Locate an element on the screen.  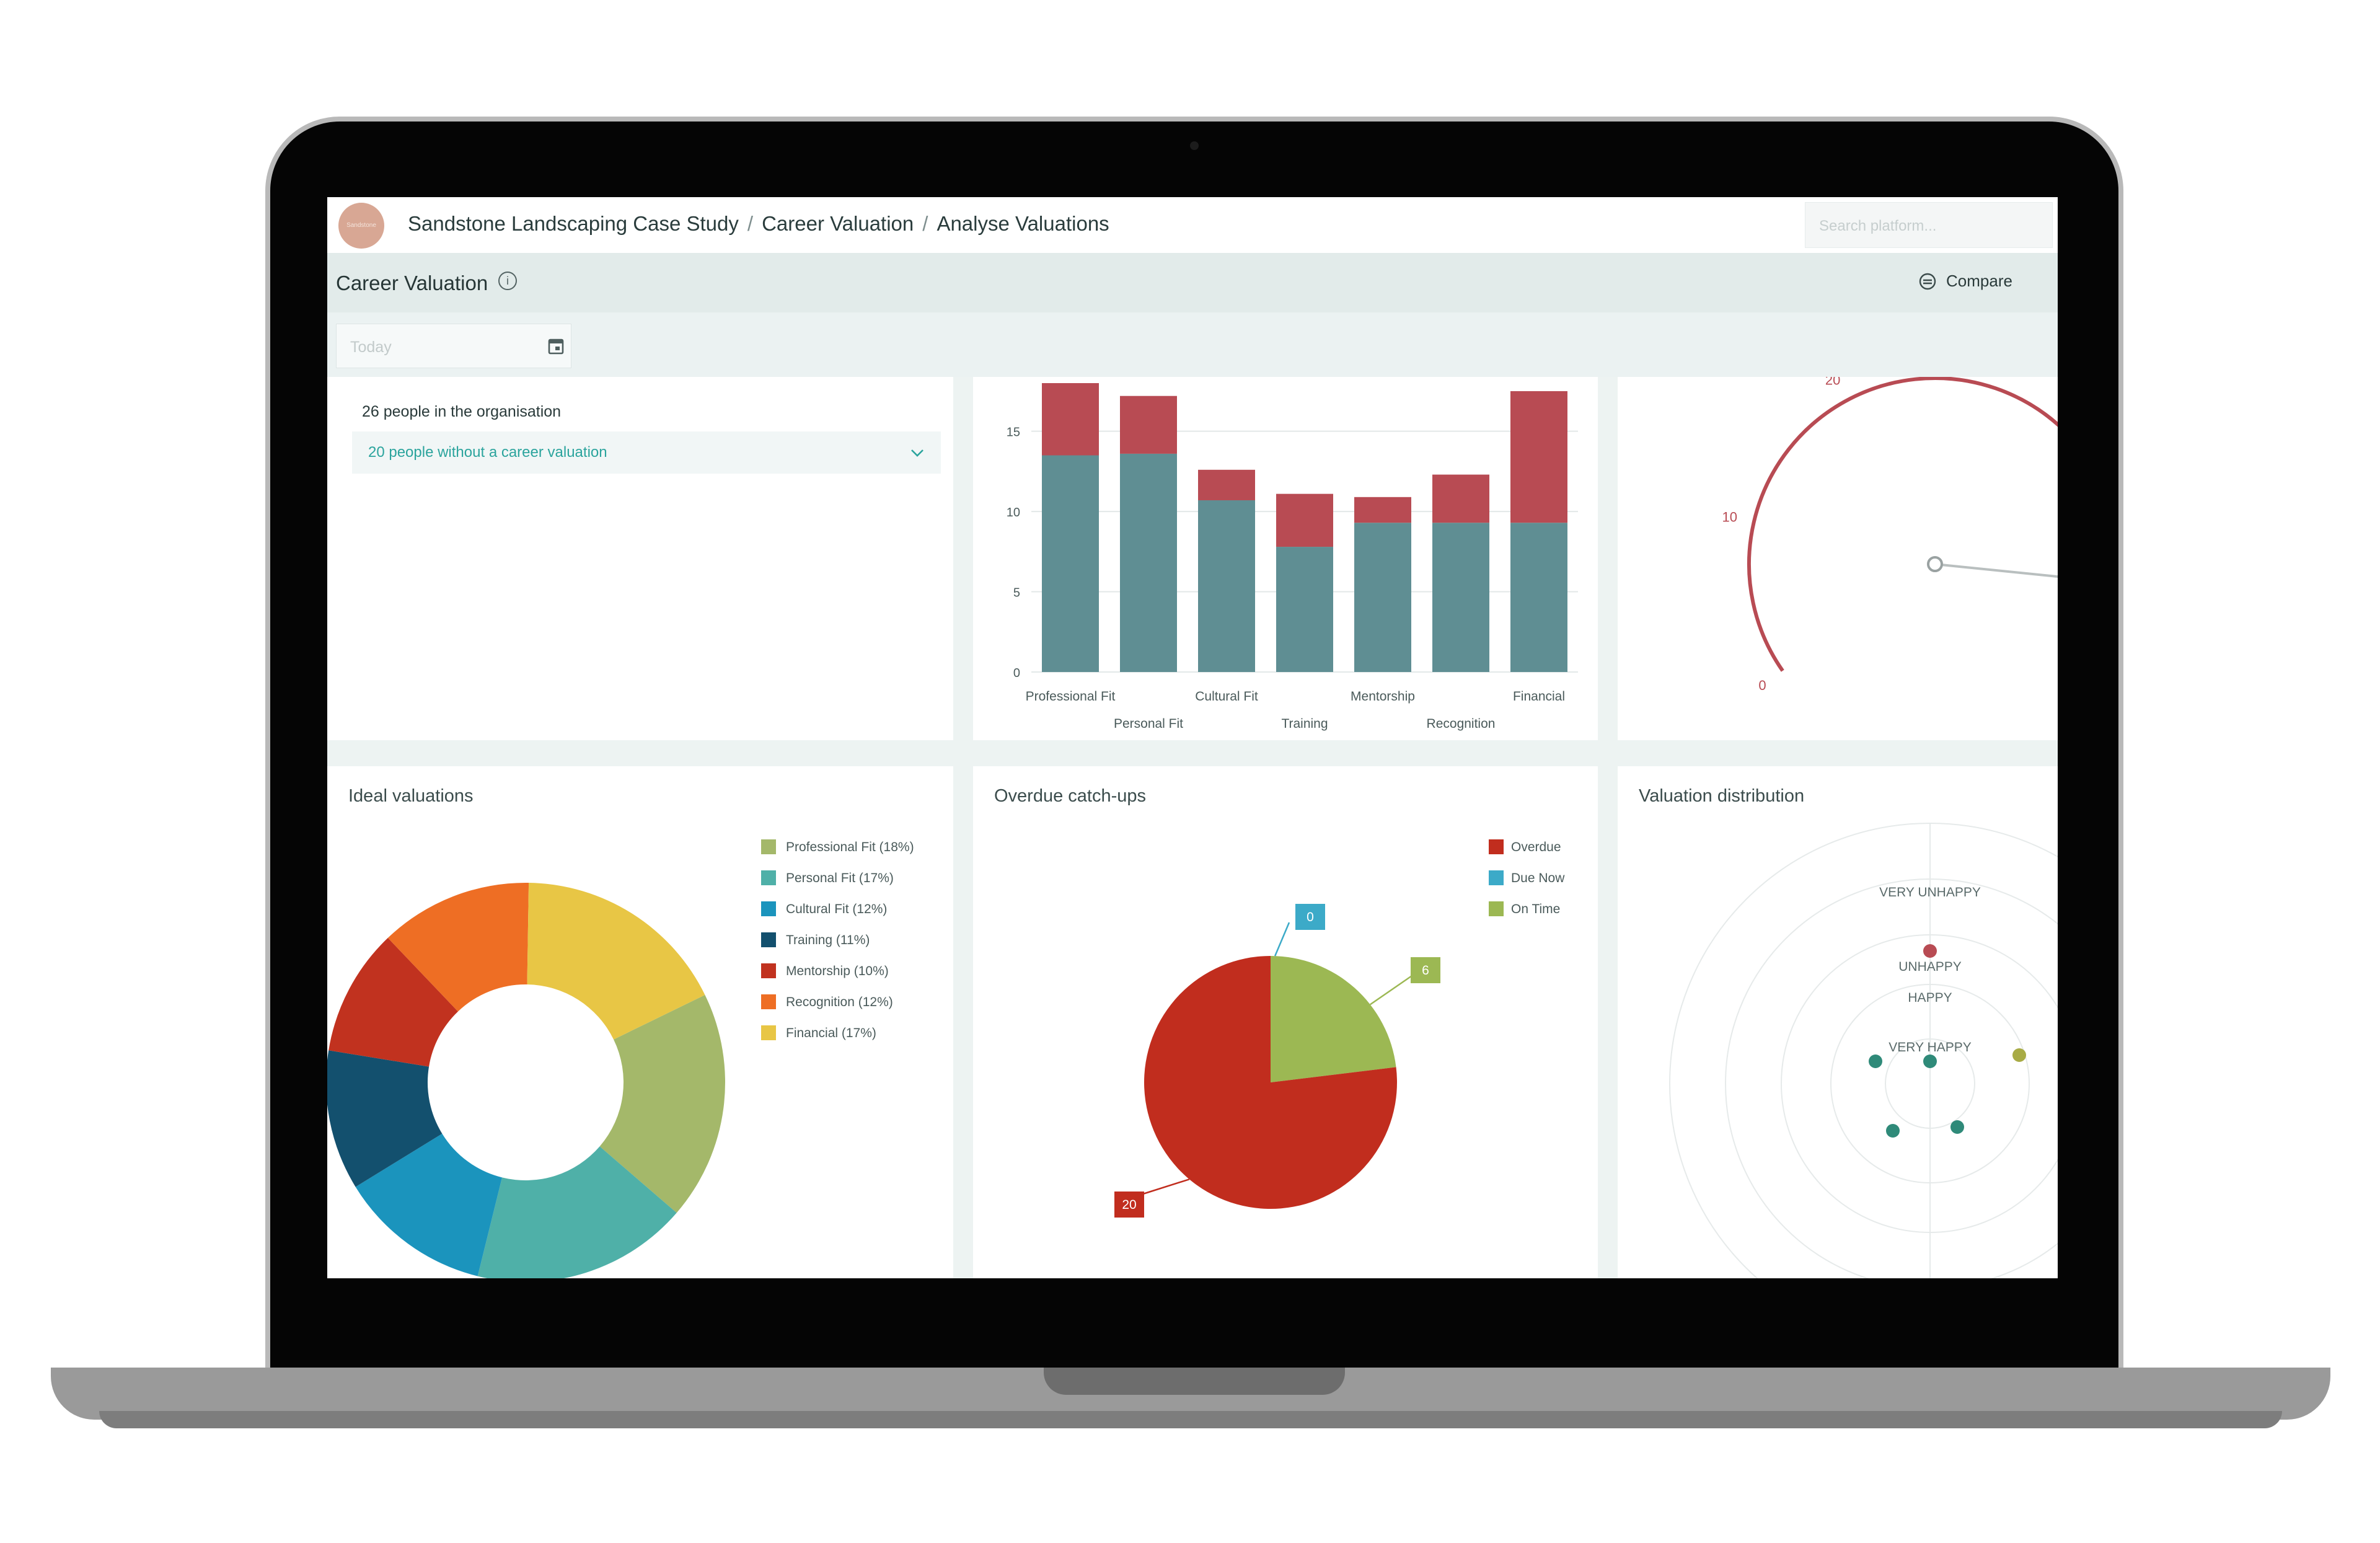
page-title: Career Valuation is located at coordinates (412, 283).